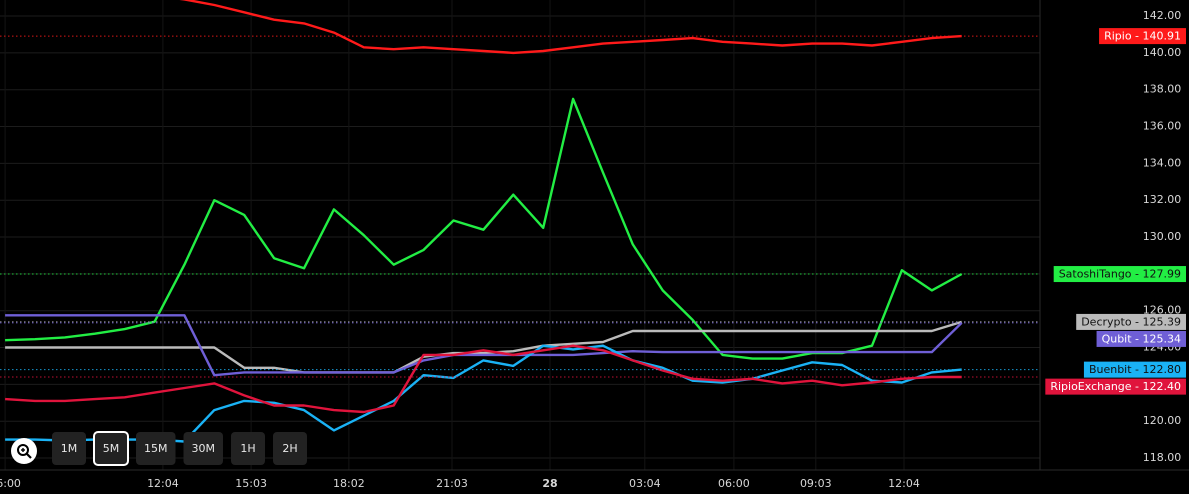 The image size is (1189, 494). I want to click on y-tick-label: 134.00, so click(1162, 162).